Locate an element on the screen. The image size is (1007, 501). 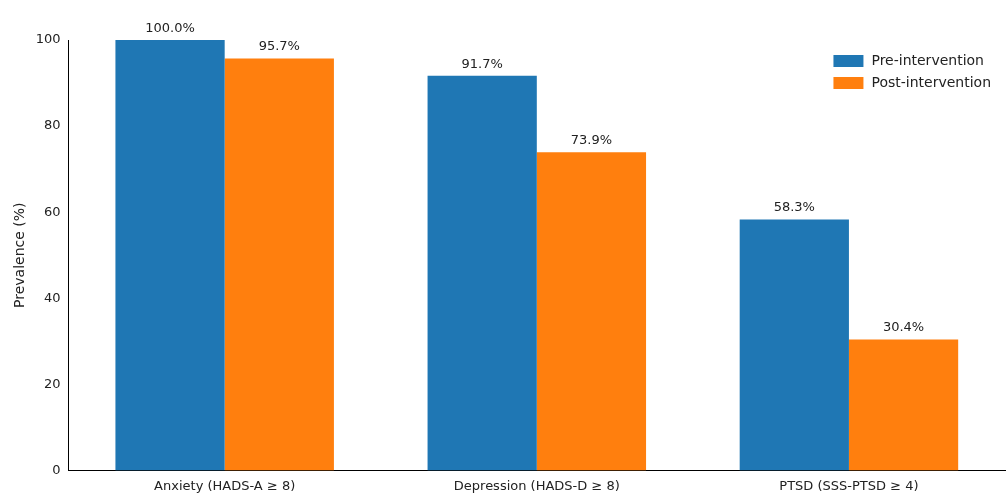
x-tick-label: PTSD (SSS-PTSD ≥ 4) is located at coordinates (849, 485).